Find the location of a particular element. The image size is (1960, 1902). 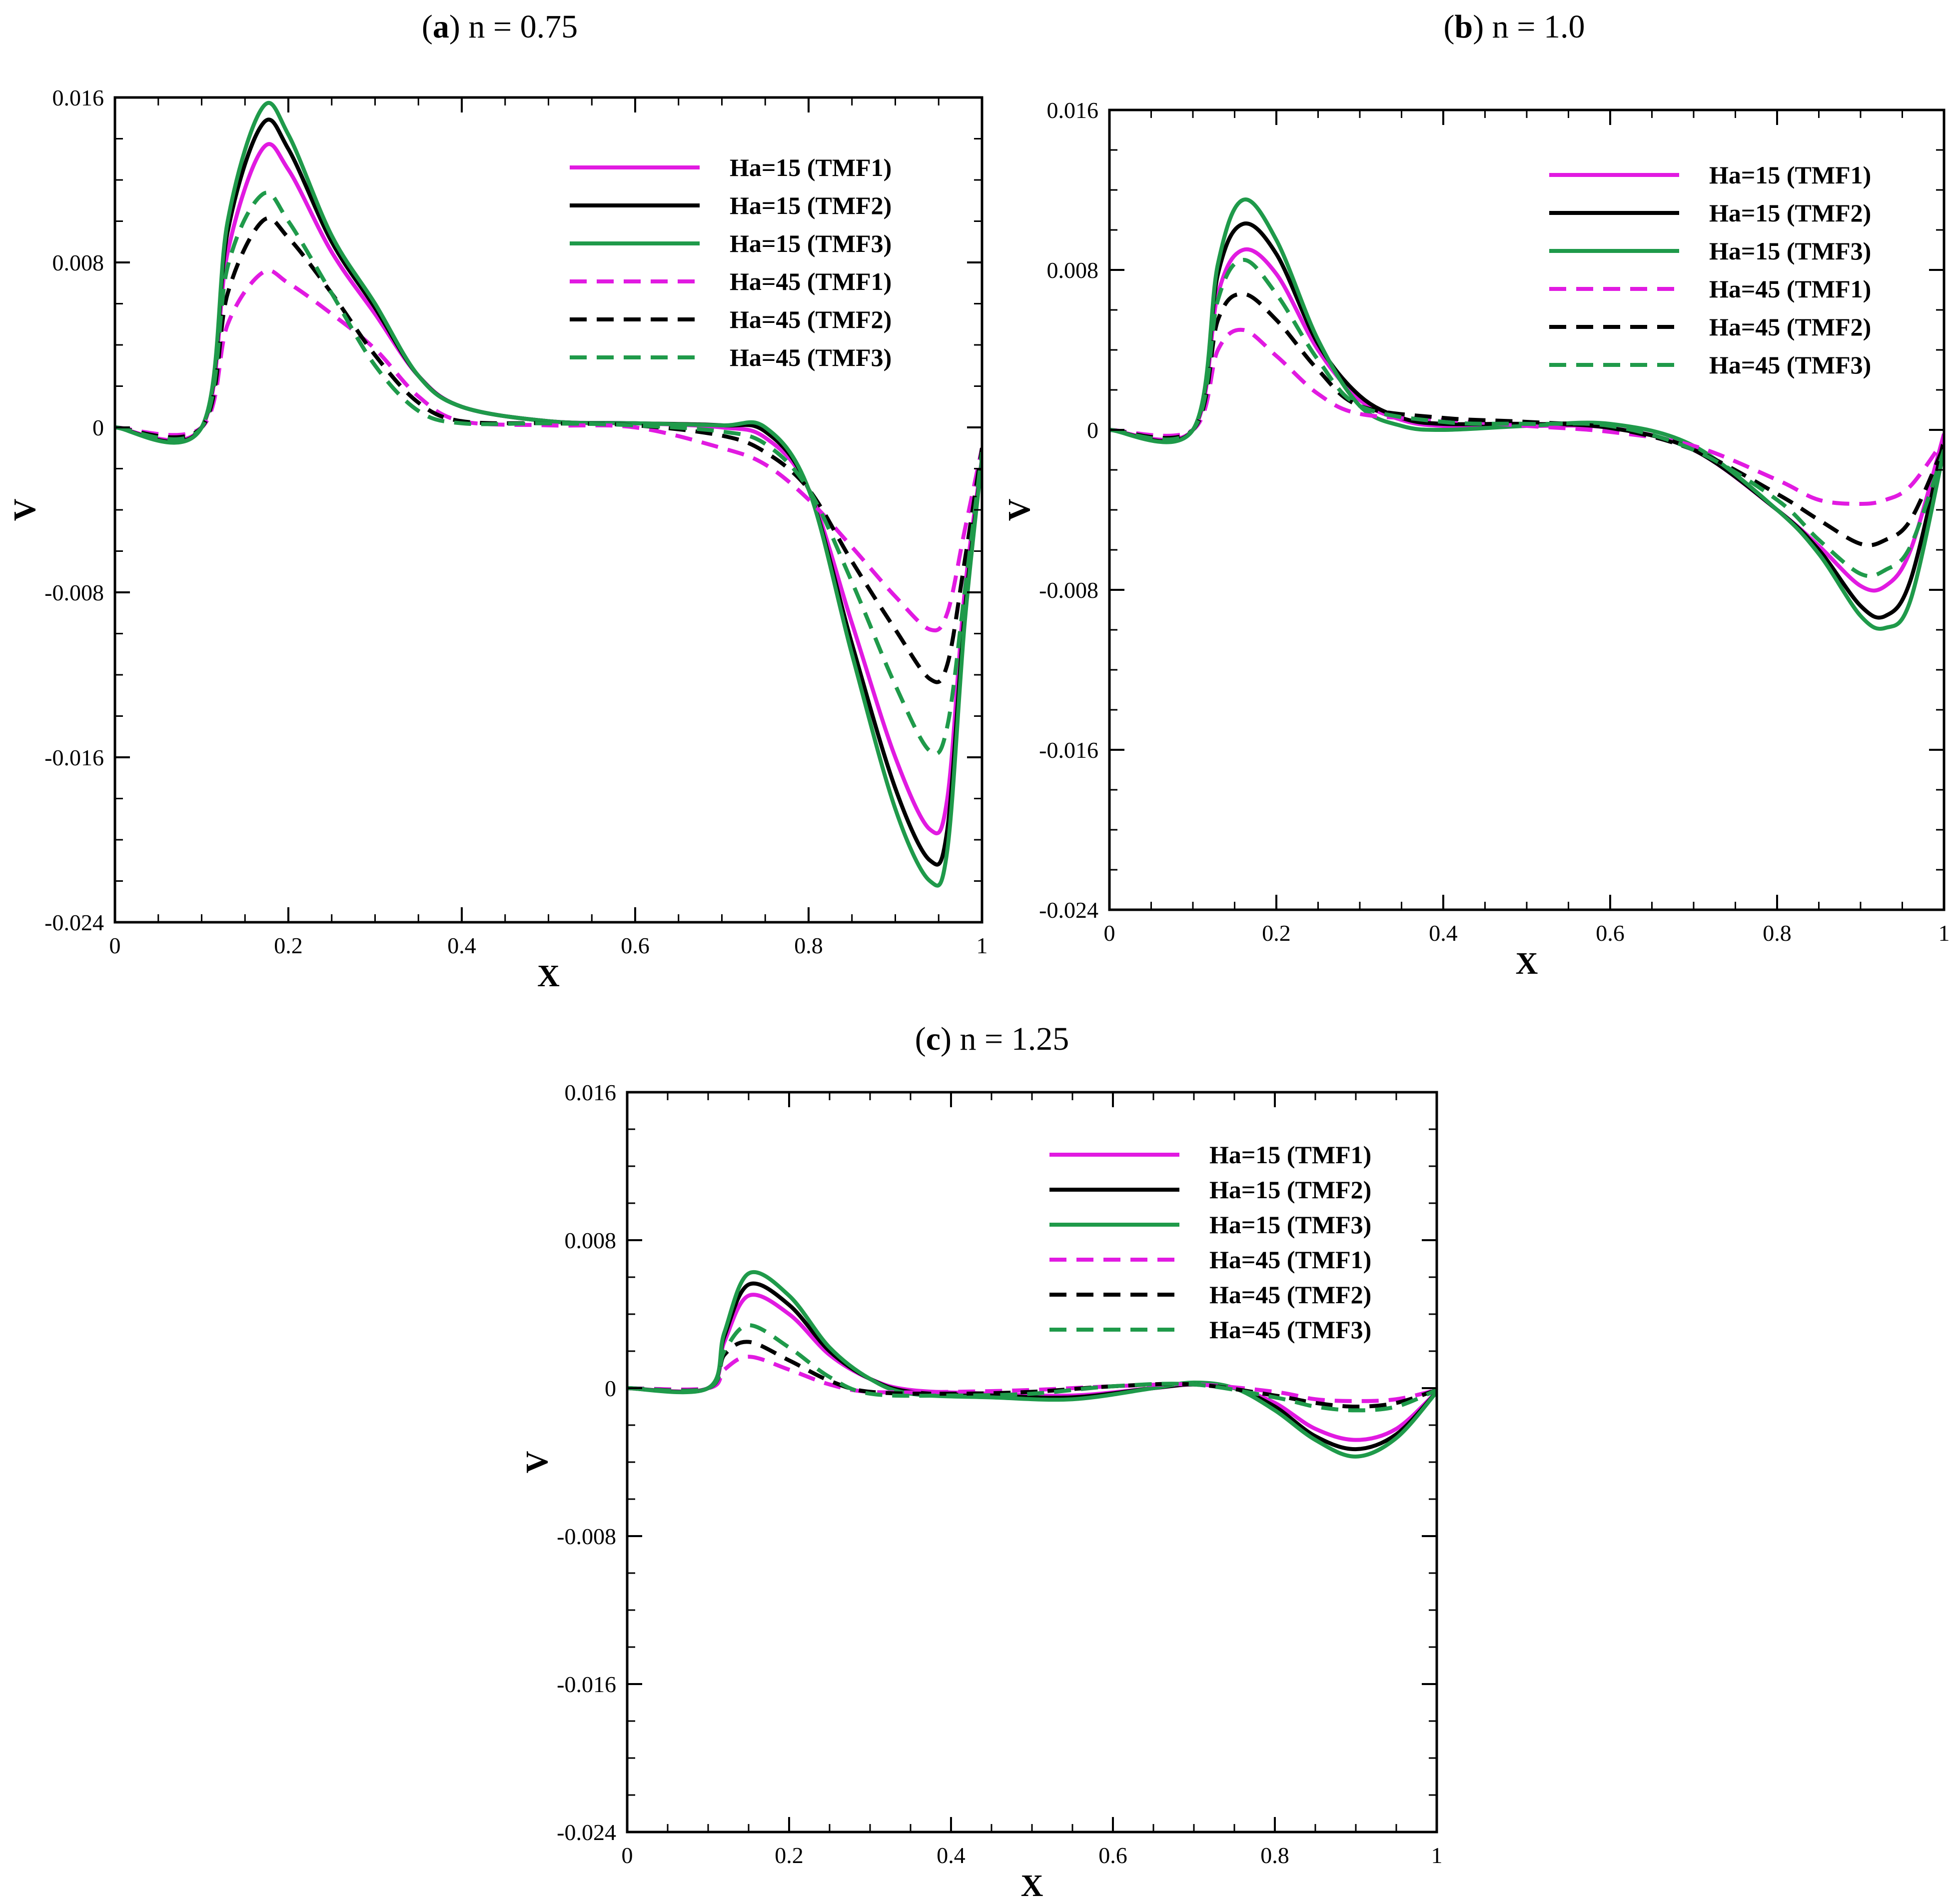

panel-title-text: n = 1.0 is located at coordinates (1534, 26).